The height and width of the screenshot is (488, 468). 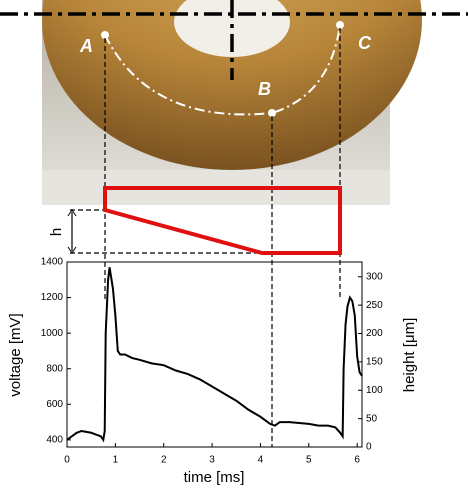 I want to click on x-axis-label: time [ms], so click(x=214, y=477).